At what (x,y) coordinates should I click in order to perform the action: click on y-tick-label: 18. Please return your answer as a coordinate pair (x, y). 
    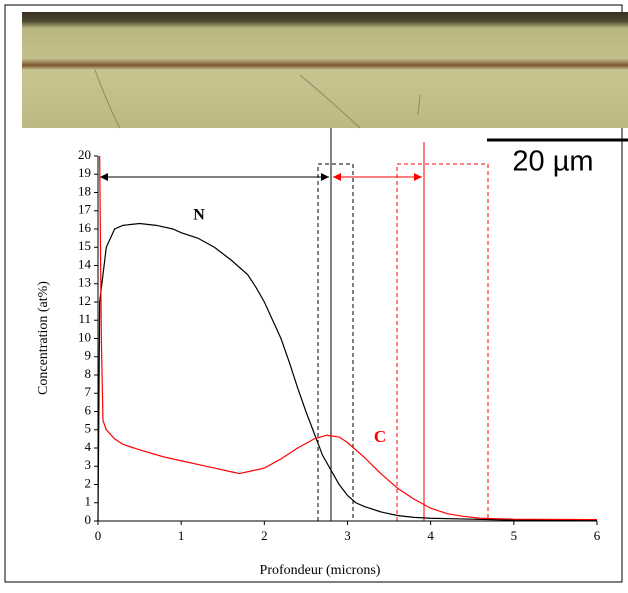
    Looking at the image, I should click on (84, 190).